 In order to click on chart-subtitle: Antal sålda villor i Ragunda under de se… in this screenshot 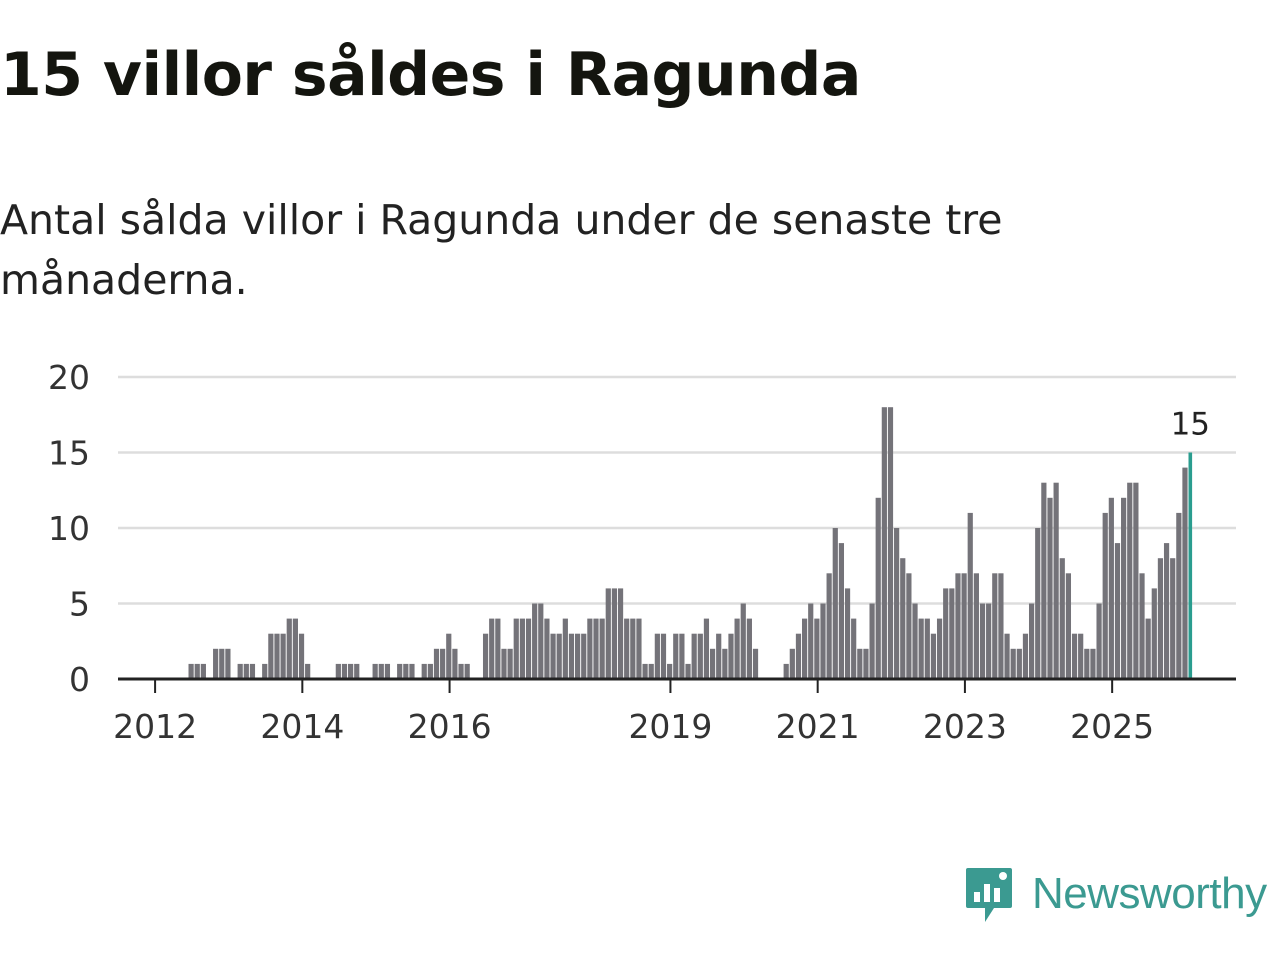, I will do `click(501, 250)`.